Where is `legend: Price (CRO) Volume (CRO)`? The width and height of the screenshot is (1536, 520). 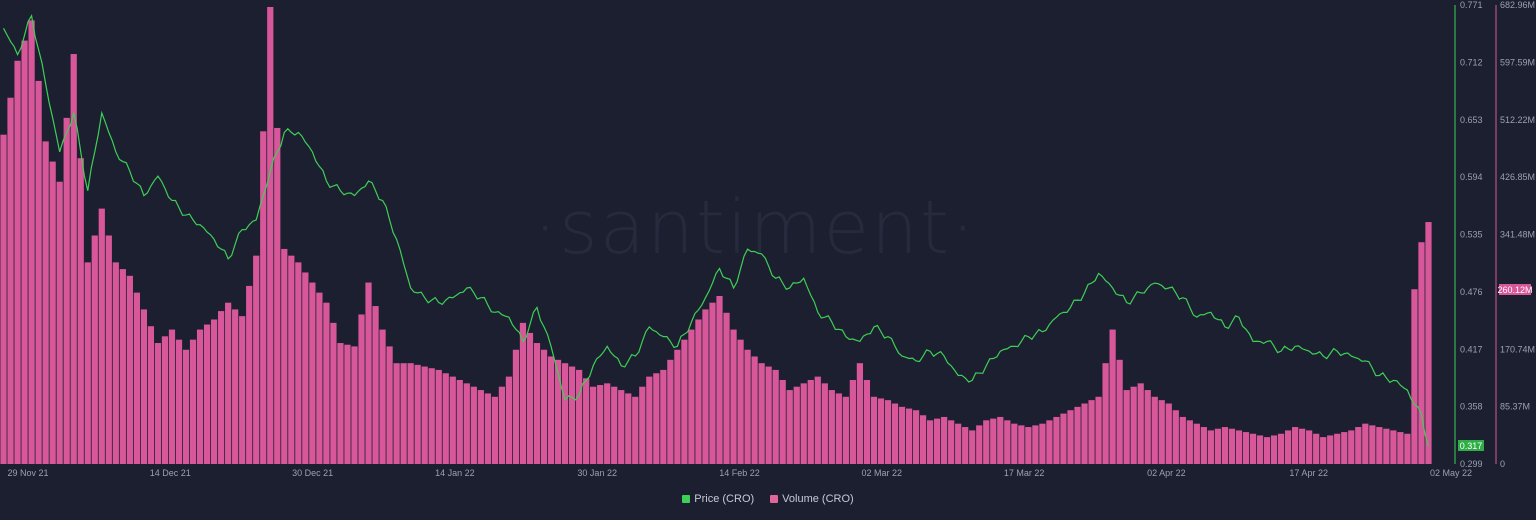
legend: Price (CRO) Volume (CRO) is located at coordinates (768, 499).